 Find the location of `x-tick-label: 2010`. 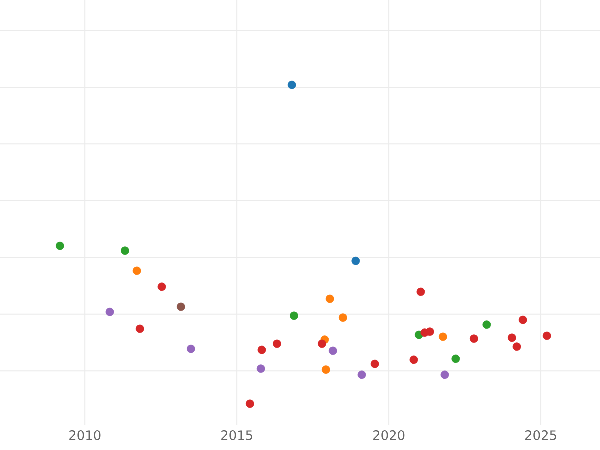

x-tick-label: 2010 is located at coordinates (85, 435).